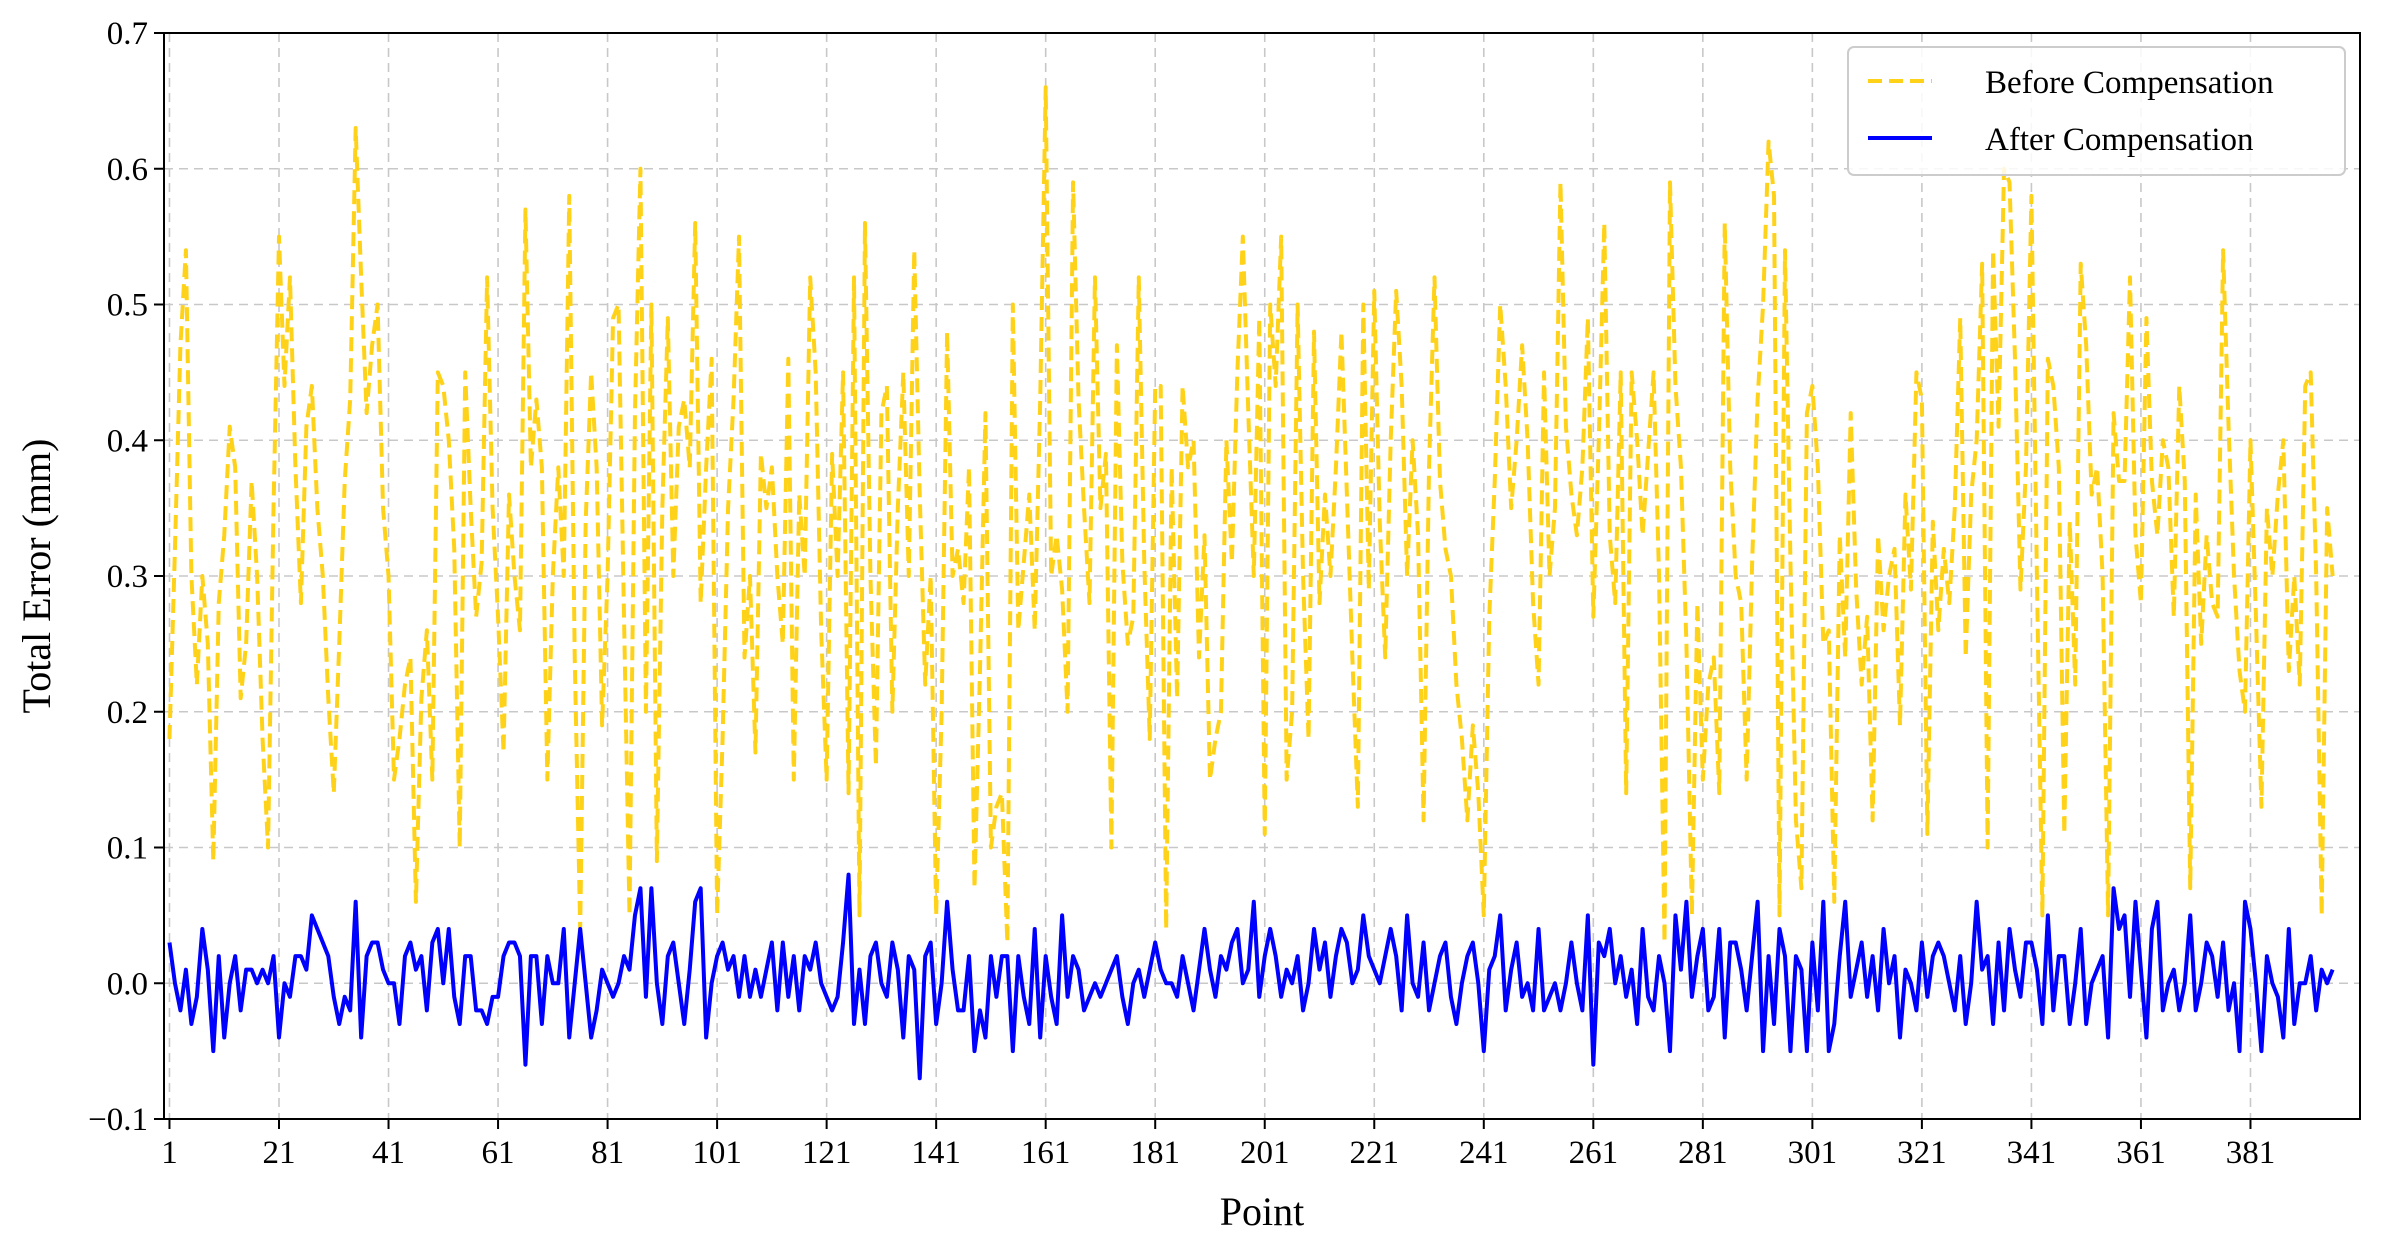 The width and height of the screenshot is (2381, 1248). Describe the element at coordinates (2129, 83) in the screenshot. I see `legend-label-before: Before Compensation` at that location.